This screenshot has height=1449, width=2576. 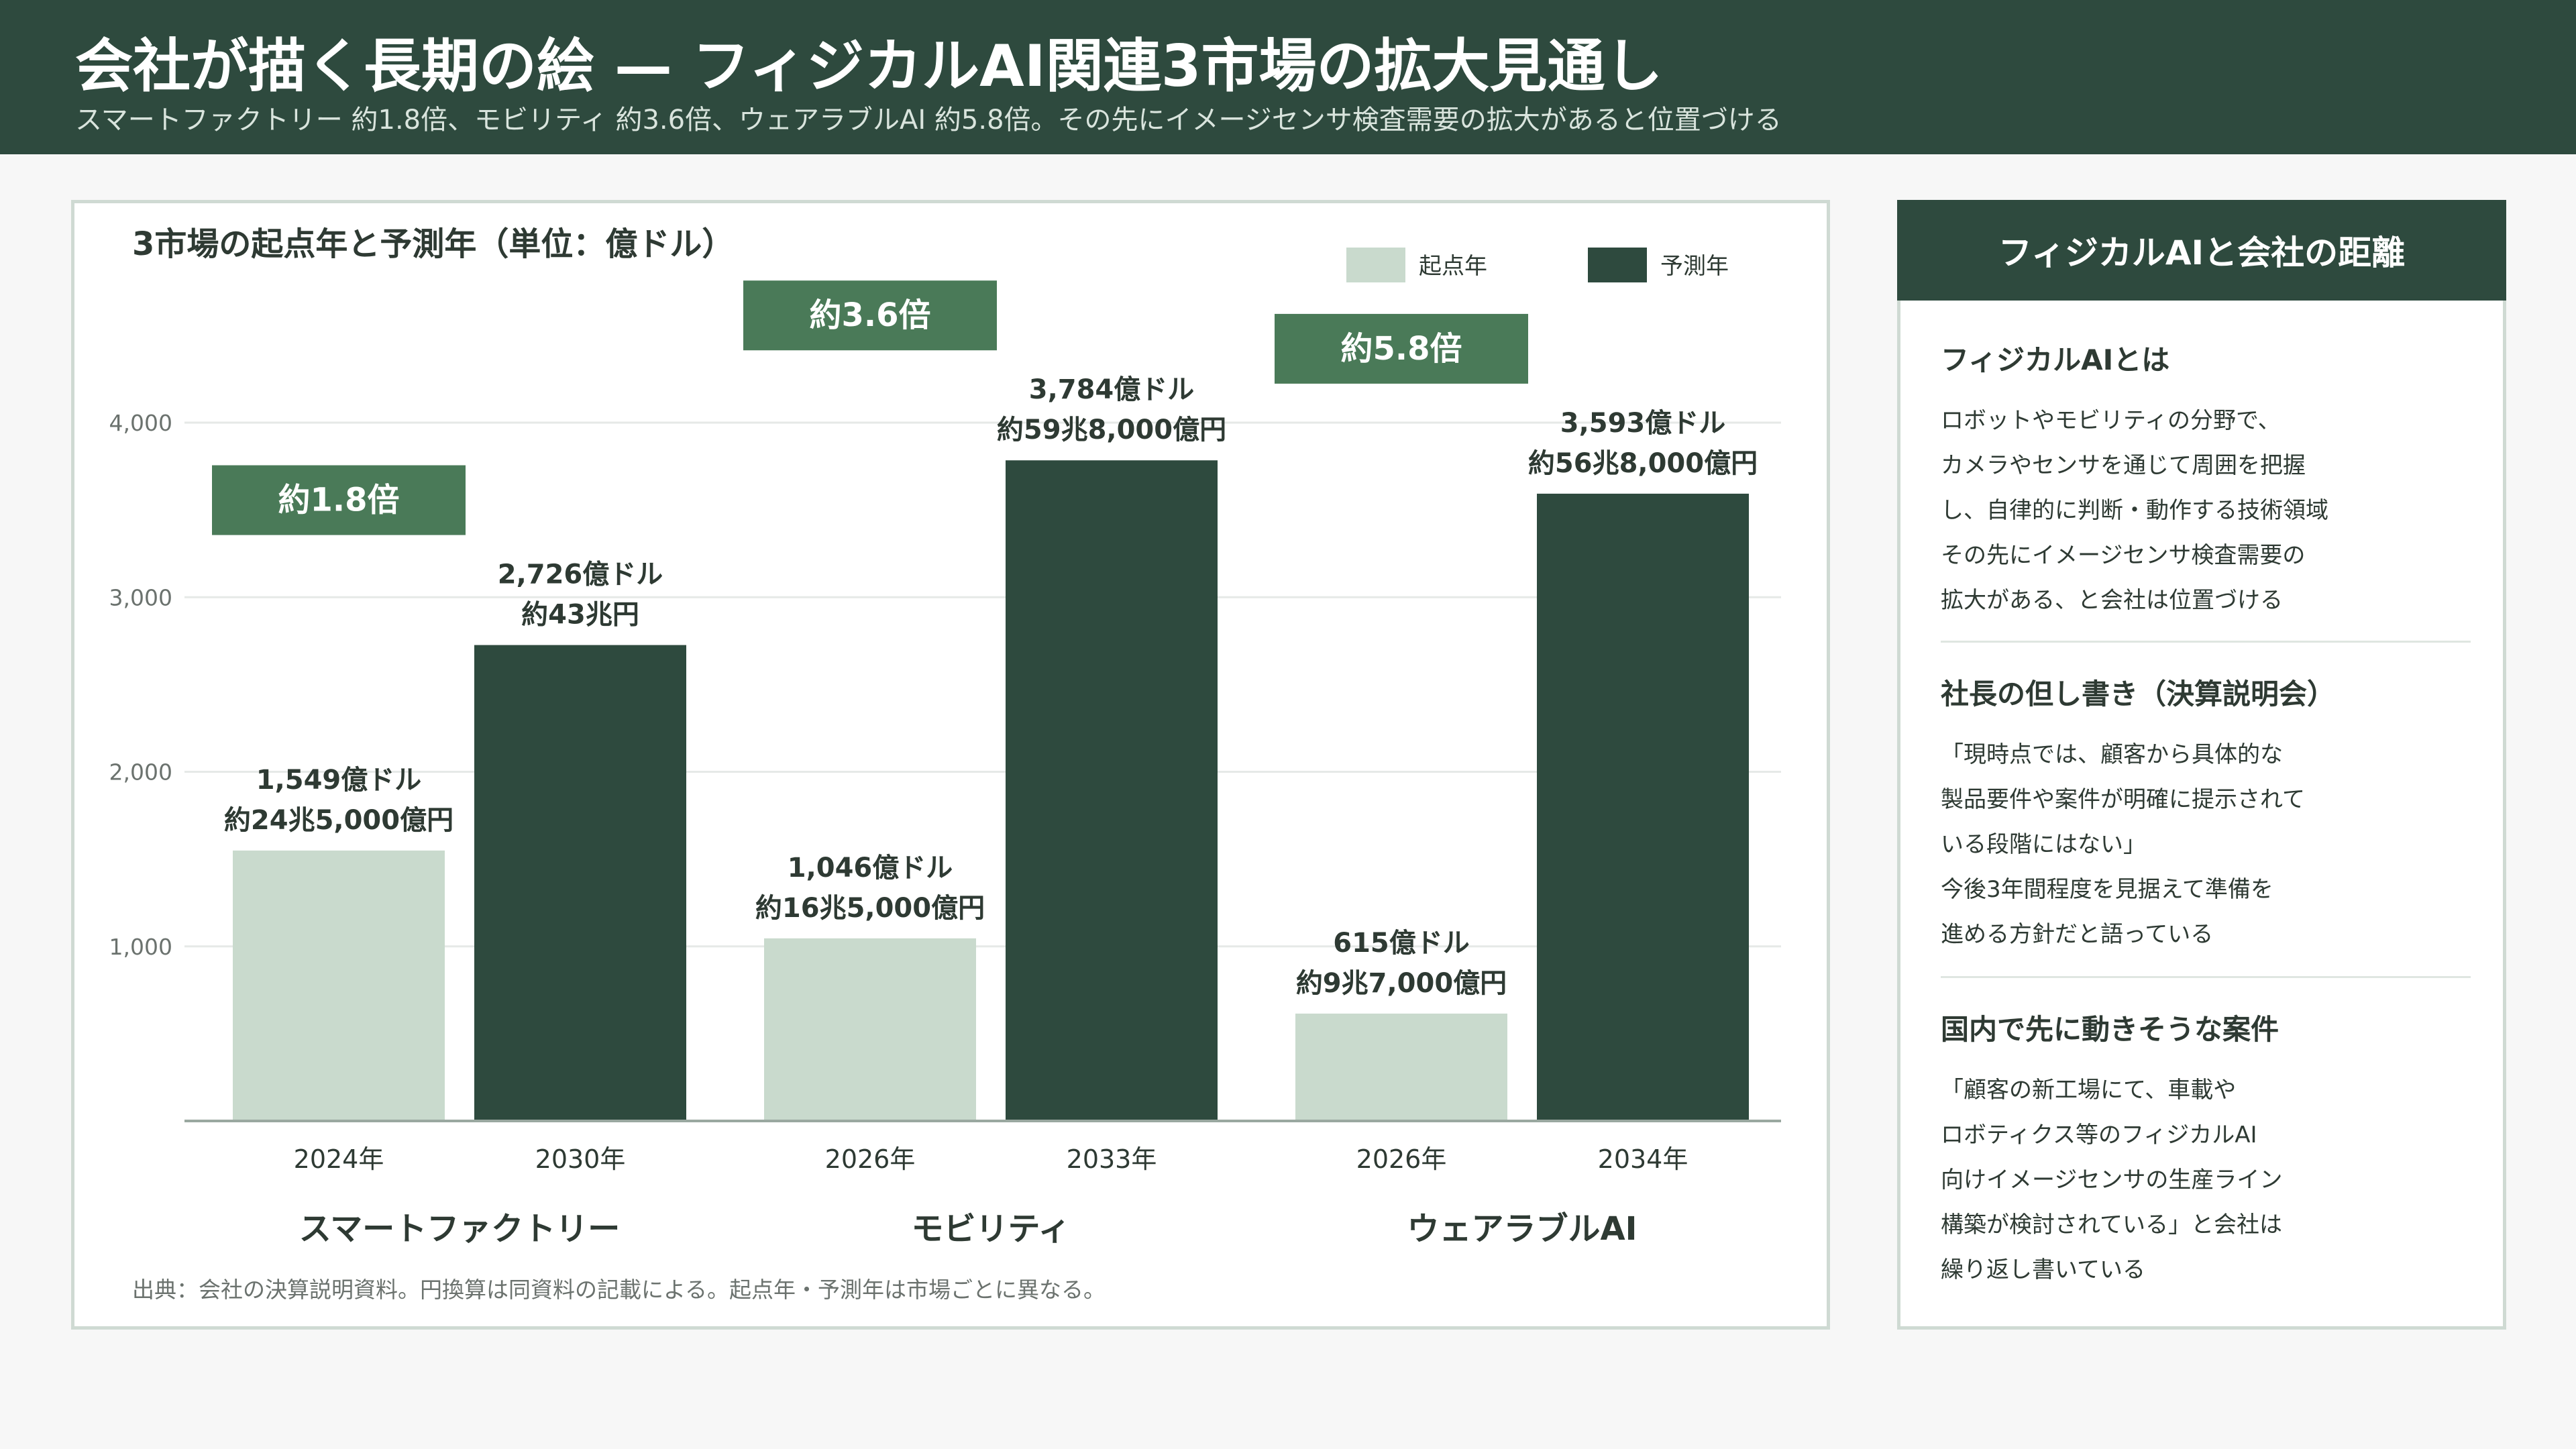 I want to click on side-line: し、自律的に判断・動作する技術領域, so click(x=2134, y=510).